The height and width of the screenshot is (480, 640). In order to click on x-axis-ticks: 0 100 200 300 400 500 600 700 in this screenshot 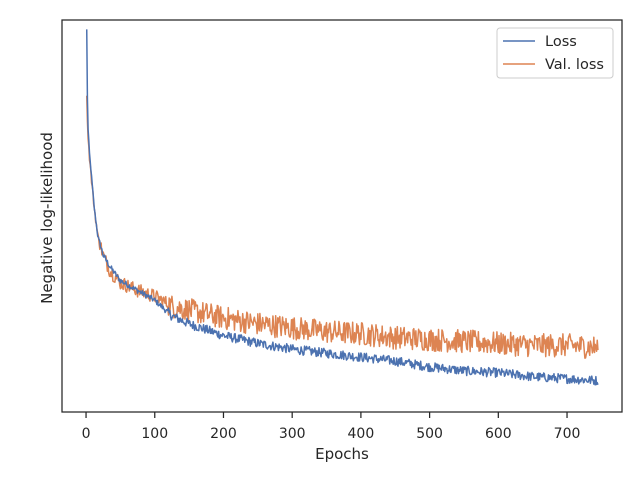, I will do `click(331, 427)`.